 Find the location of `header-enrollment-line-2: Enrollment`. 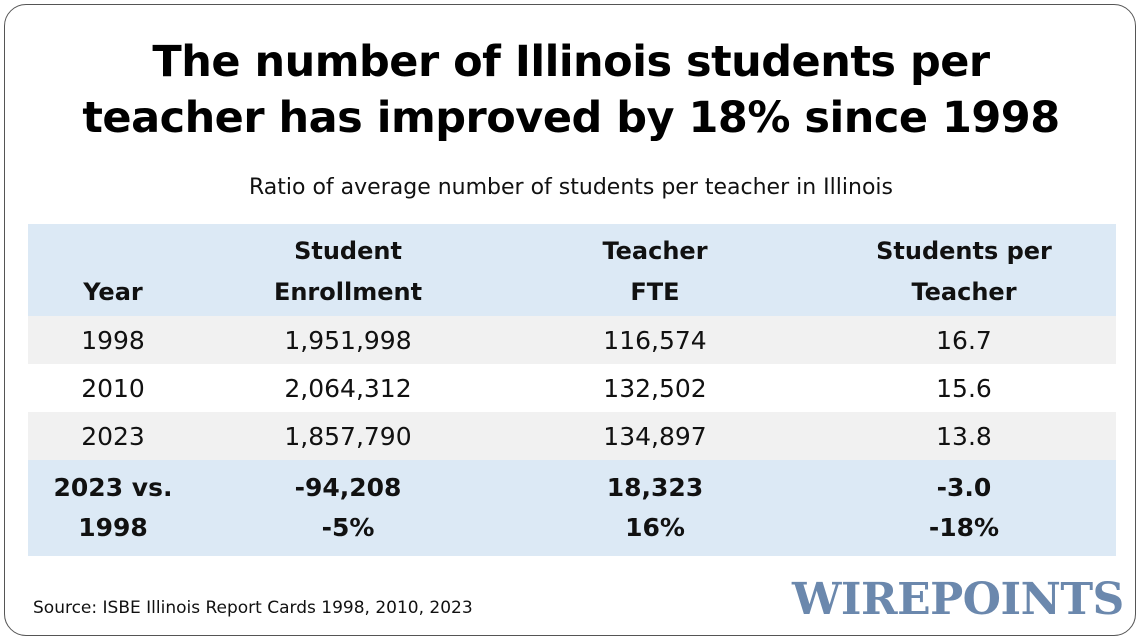

header-enrollment-line-2: Enrollment is located at coordinates (348, 292).